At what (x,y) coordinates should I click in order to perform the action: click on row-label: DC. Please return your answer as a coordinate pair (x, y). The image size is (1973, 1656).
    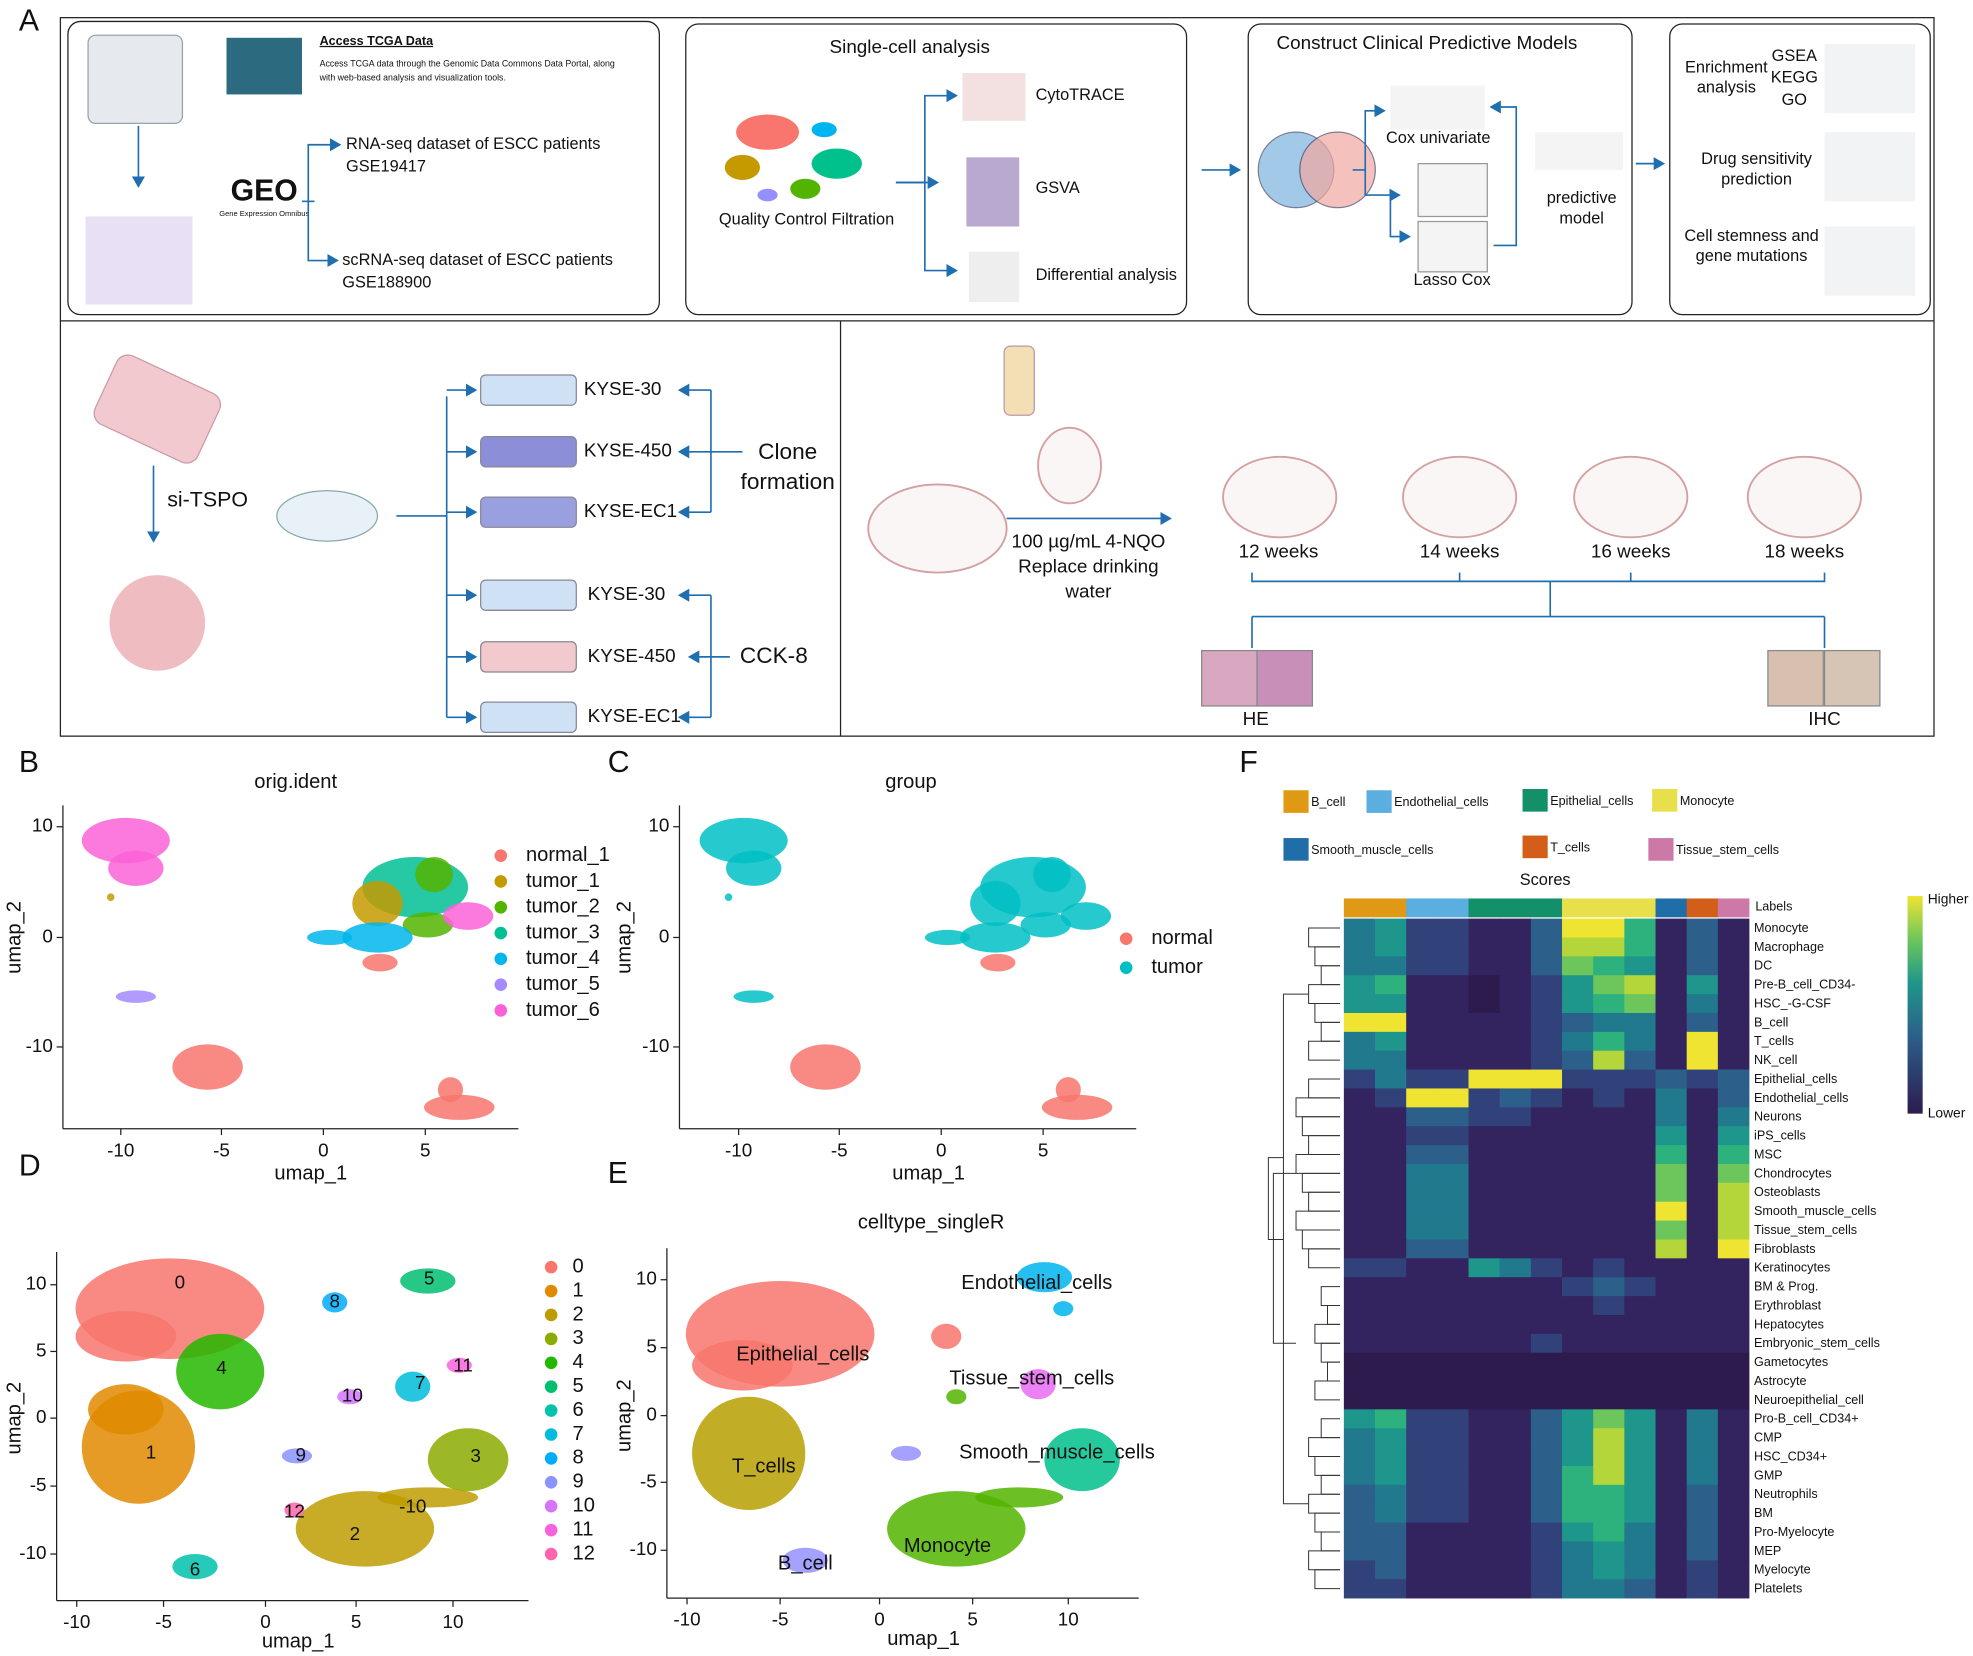
    Looking at the image, I should click on (1763, 966).